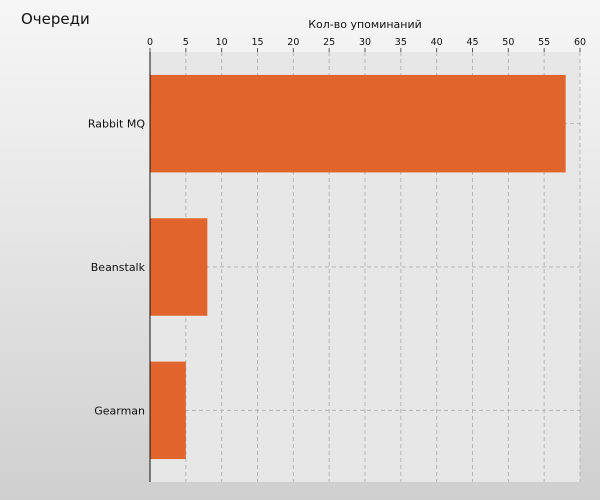 This screenshot has height=500, width=600. What do you see at coordinates (329, 42) in the screenshot?
I see `x-tick-label: 25` at bounding box center [329, 42].